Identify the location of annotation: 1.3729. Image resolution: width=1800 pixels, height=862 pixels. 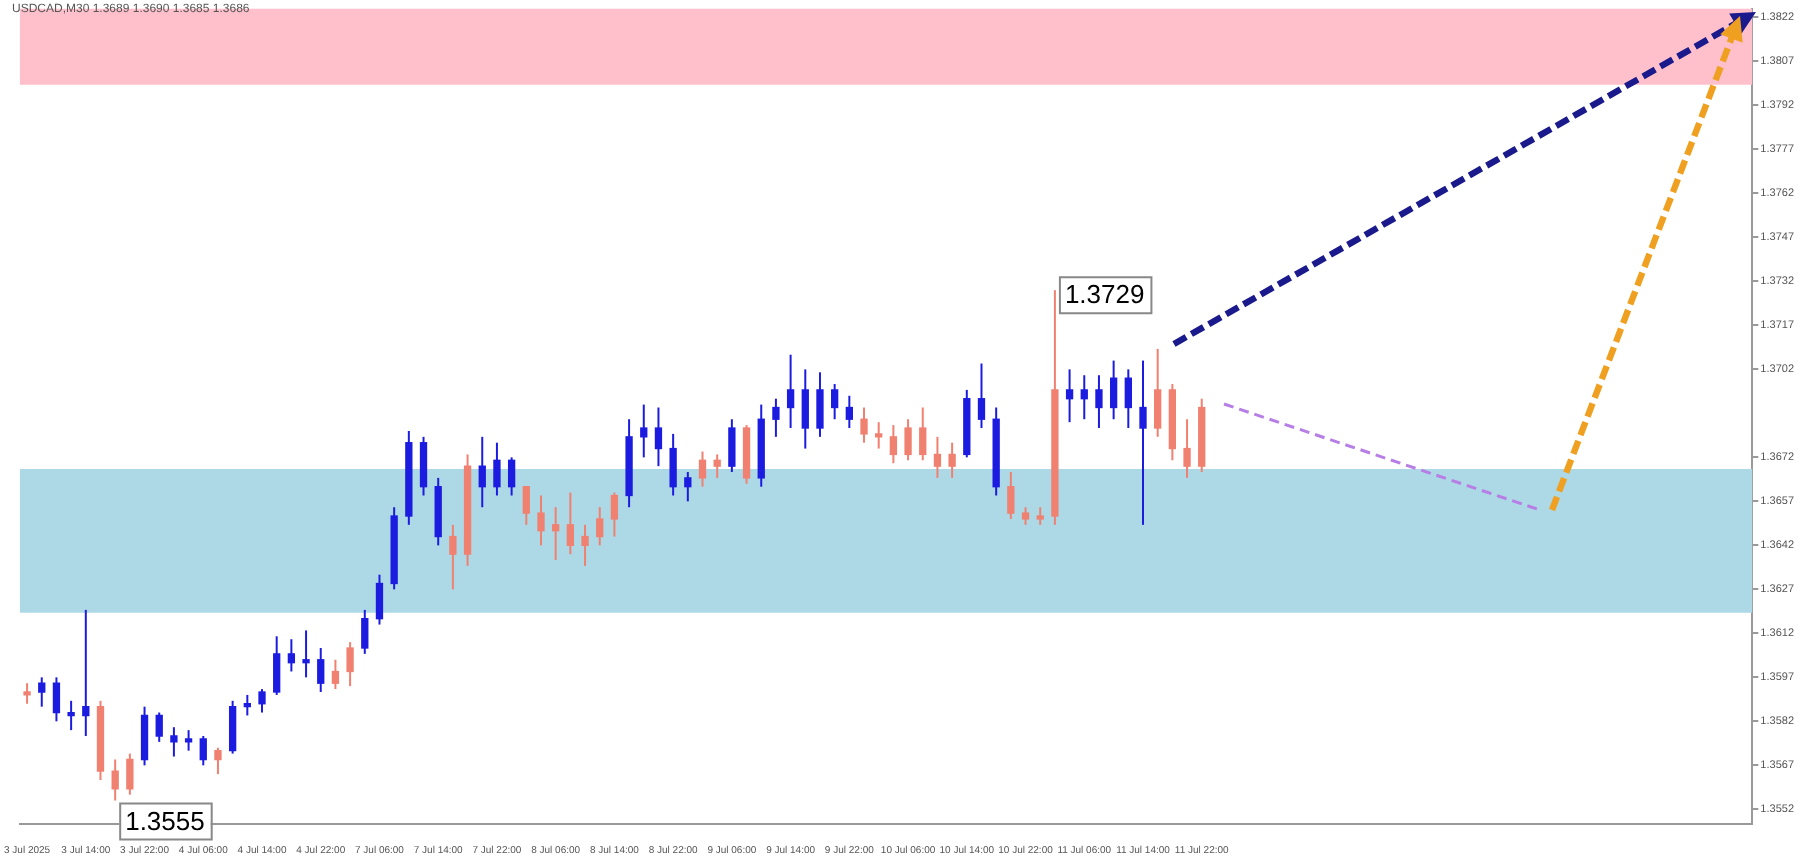
(1104, 294).